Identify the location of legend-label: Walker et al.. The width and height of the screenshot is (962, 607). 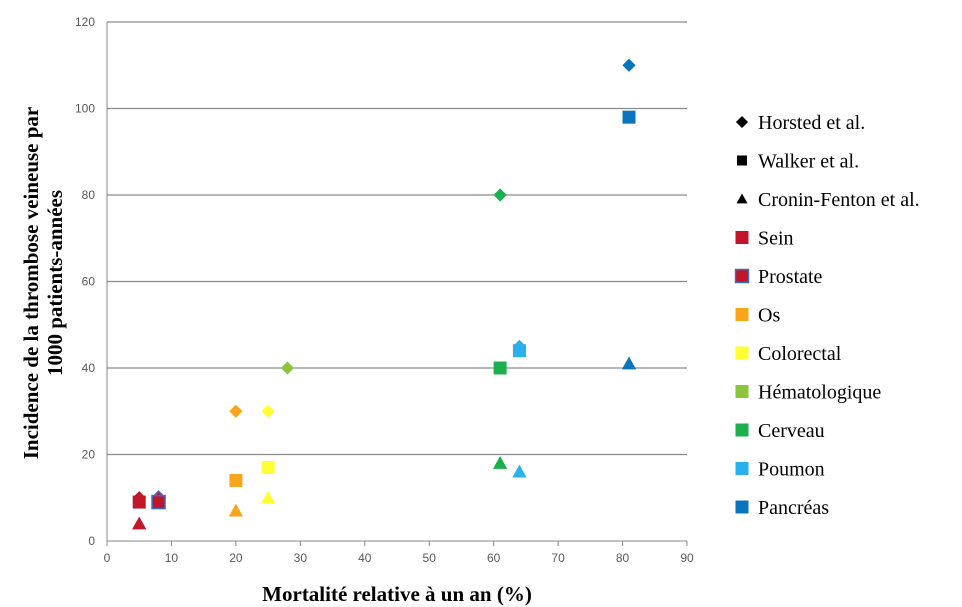
(808, 162).